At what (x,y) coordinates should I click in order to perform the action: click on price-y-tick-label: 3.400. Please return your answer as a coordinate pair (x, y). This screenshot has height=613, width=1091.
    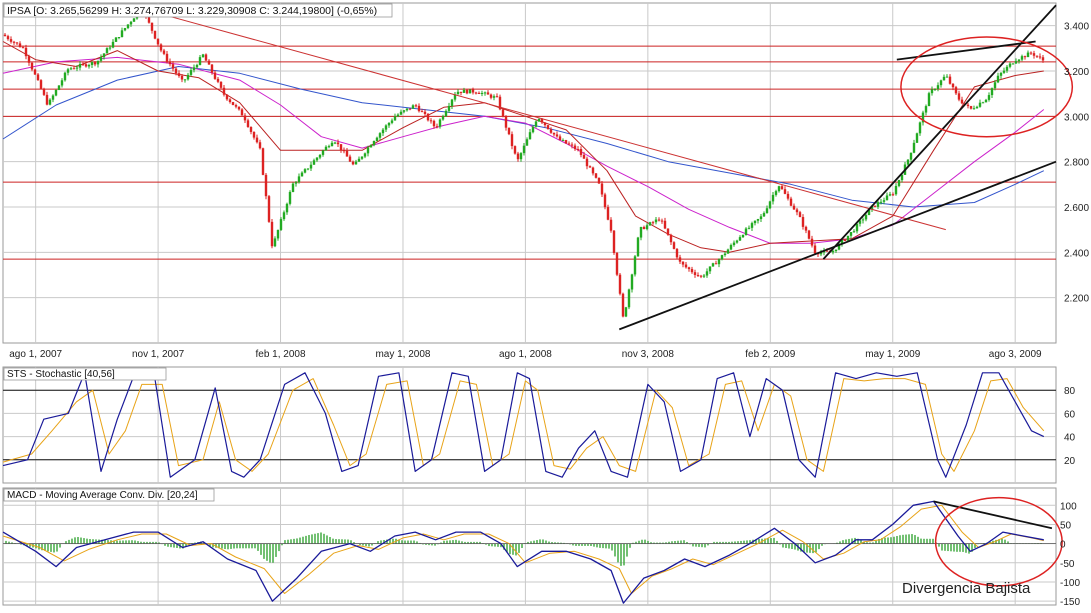
    Looking at the image, I should click on (1076, 27).